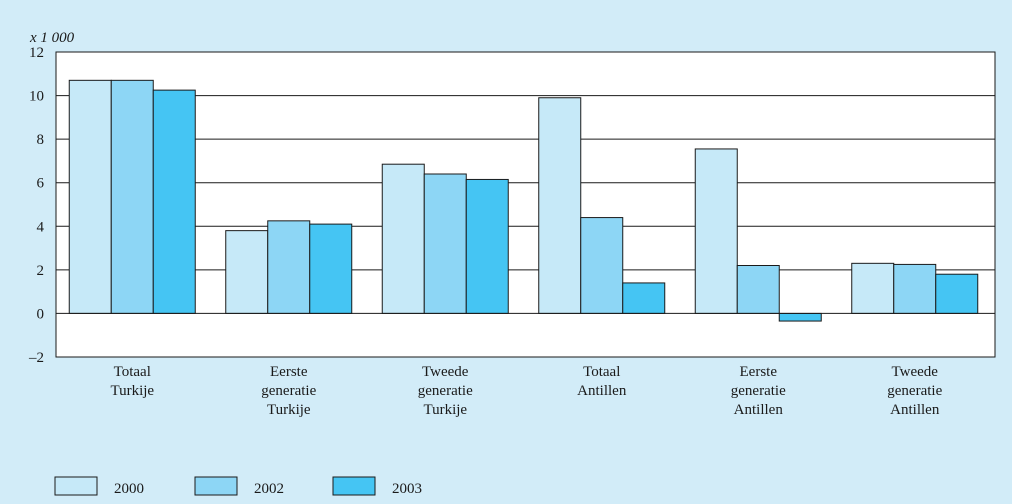 The height and width of the screenshot is (504, 1012). I want to click on category-label-3-line-1: Antillen, so click(602, 391).